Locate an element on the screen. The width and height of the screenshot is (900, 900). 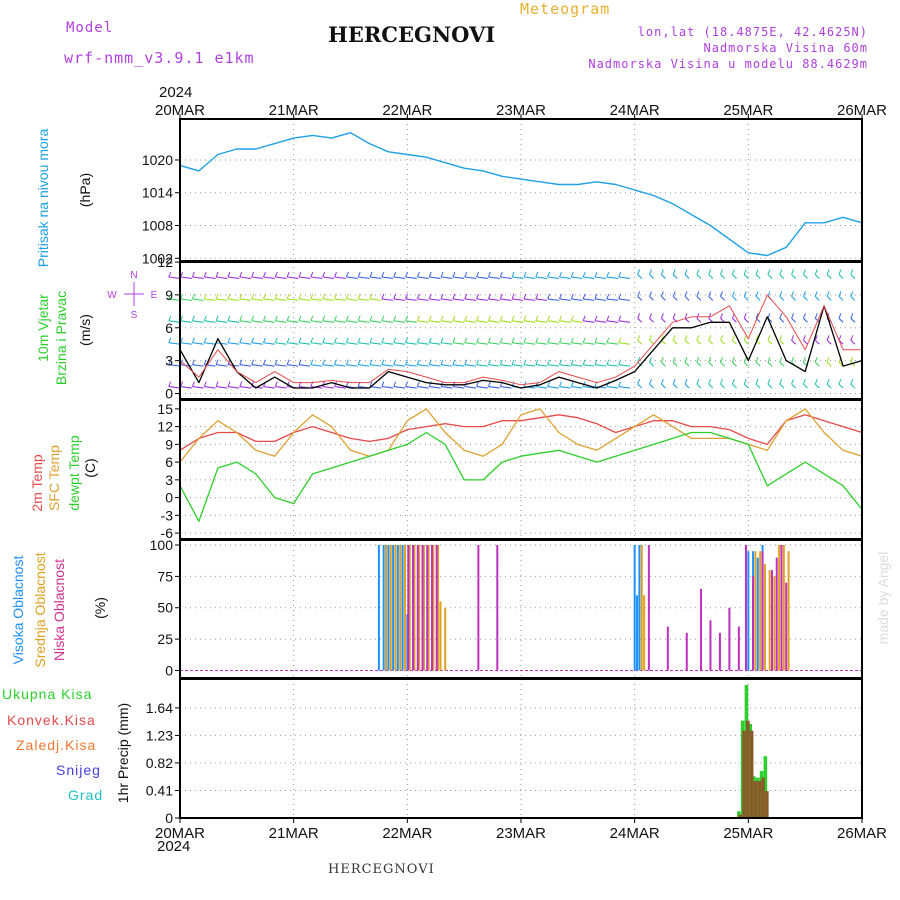
y-tick-label: 1002 is located at coordinates (157, 258).